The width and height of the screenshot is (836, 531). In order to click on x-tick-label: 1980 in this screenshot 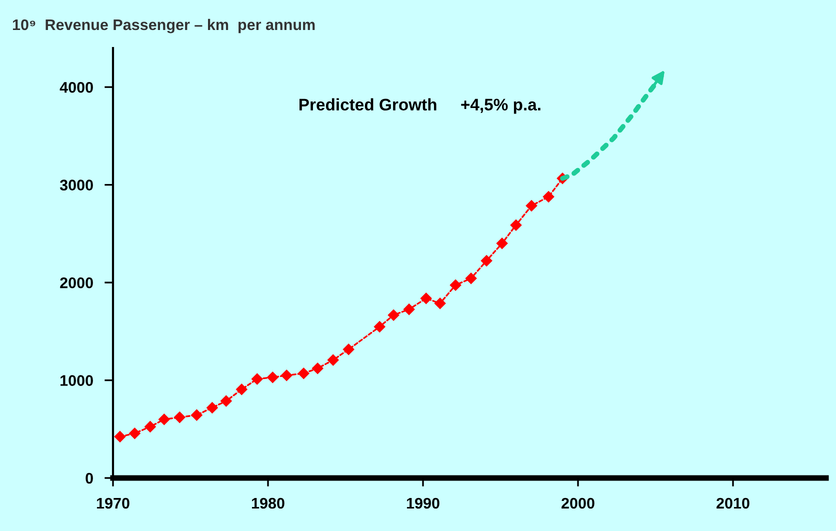, I will do `click(268, 503)`.